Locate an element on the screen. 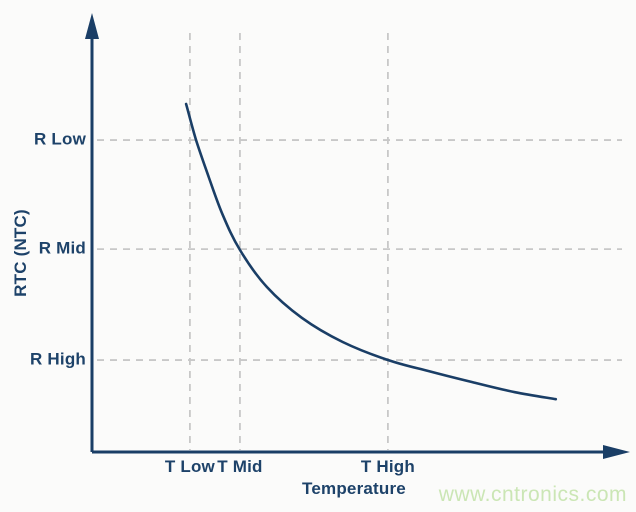 This screenshot has width=636, height=512. x-tick-label: T Low is located at coordinates (189, 466).